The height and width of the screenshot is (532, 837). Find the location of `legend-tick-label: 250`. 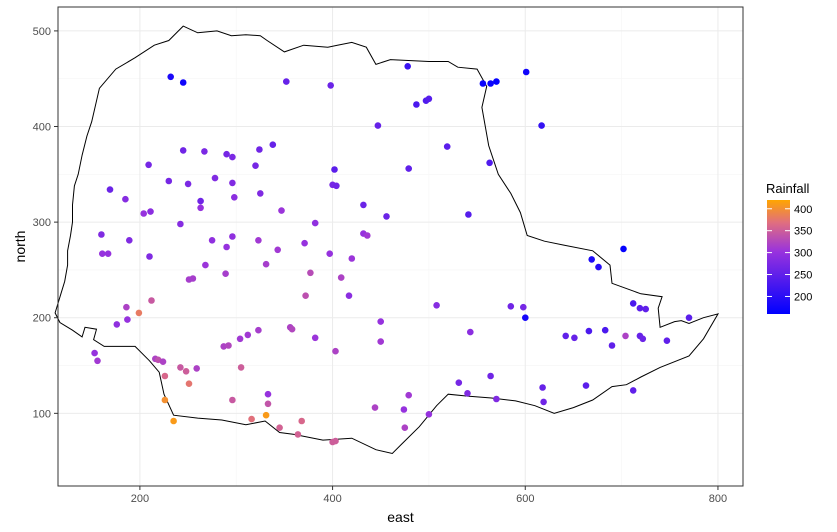

legend-tick-label: 250 is located at coordinates (803, 276).